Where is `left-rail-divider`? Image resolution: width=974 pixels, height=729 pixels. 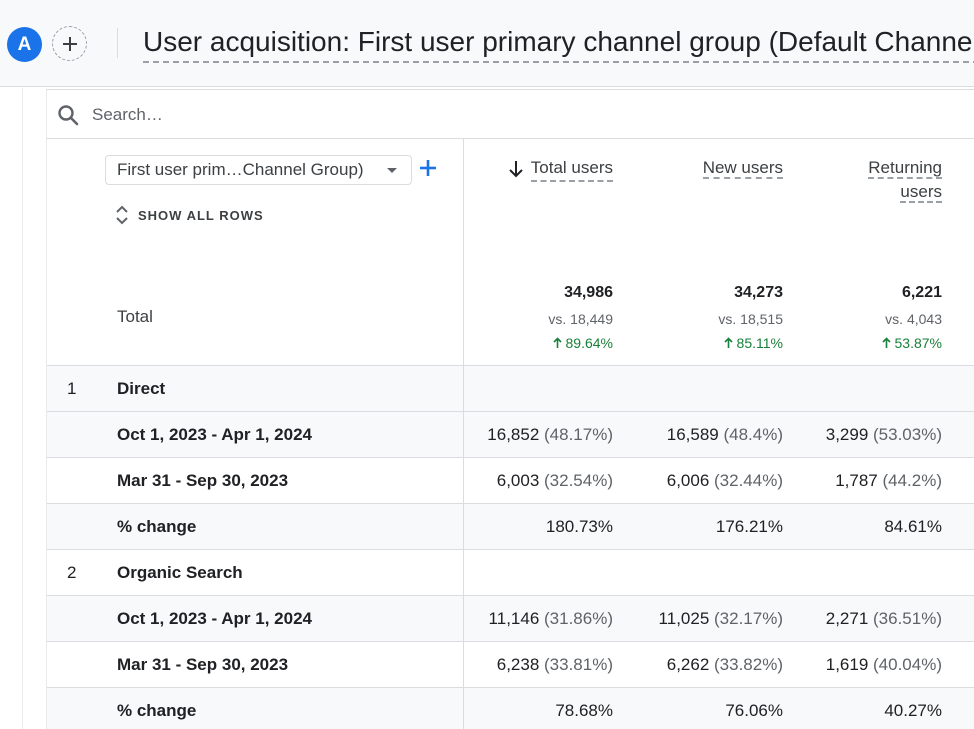
left-rail-divider is located at coordinates (22, 408).